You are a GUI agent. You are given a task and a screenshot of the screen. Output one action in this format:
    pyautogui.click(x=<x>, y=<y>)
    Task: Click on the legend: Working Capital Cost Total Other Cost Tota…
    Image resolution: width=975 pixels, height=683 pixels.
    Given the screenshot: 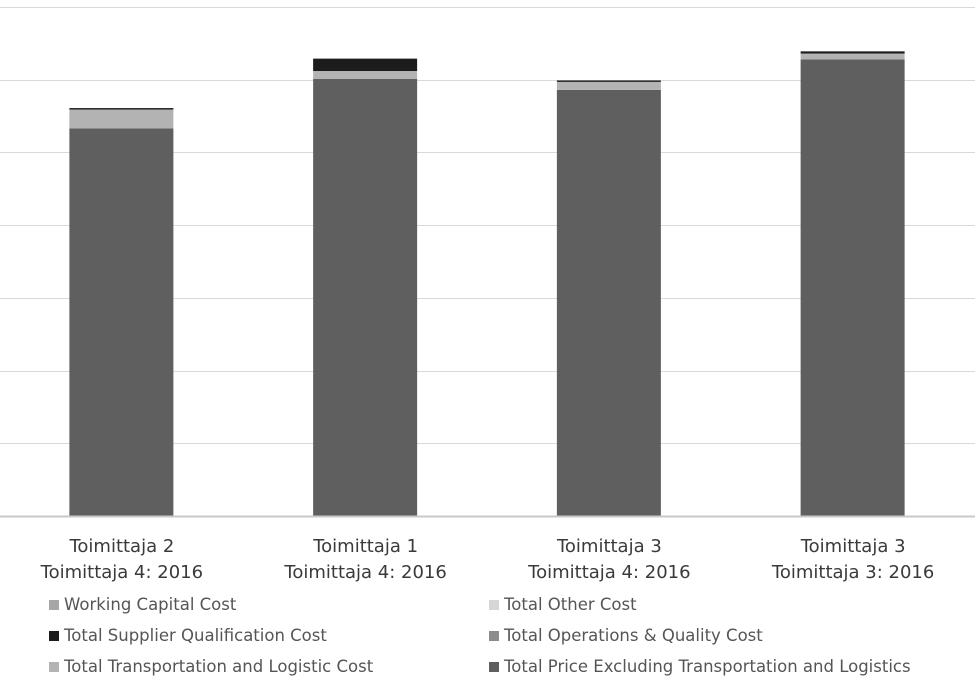 What is the action you would take?
    pyautogui.click(x=487, y=637)
    